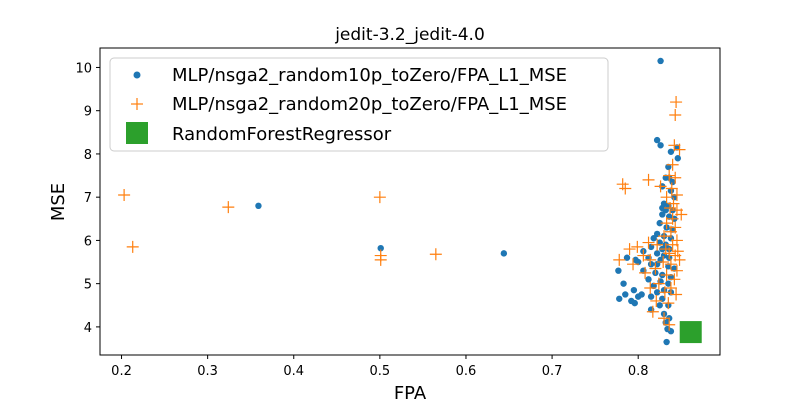  What do you see at coordinates (293, 371) in the screenshot?
I see `x-tick-label: 0.4` at bounding box center [293, 371].